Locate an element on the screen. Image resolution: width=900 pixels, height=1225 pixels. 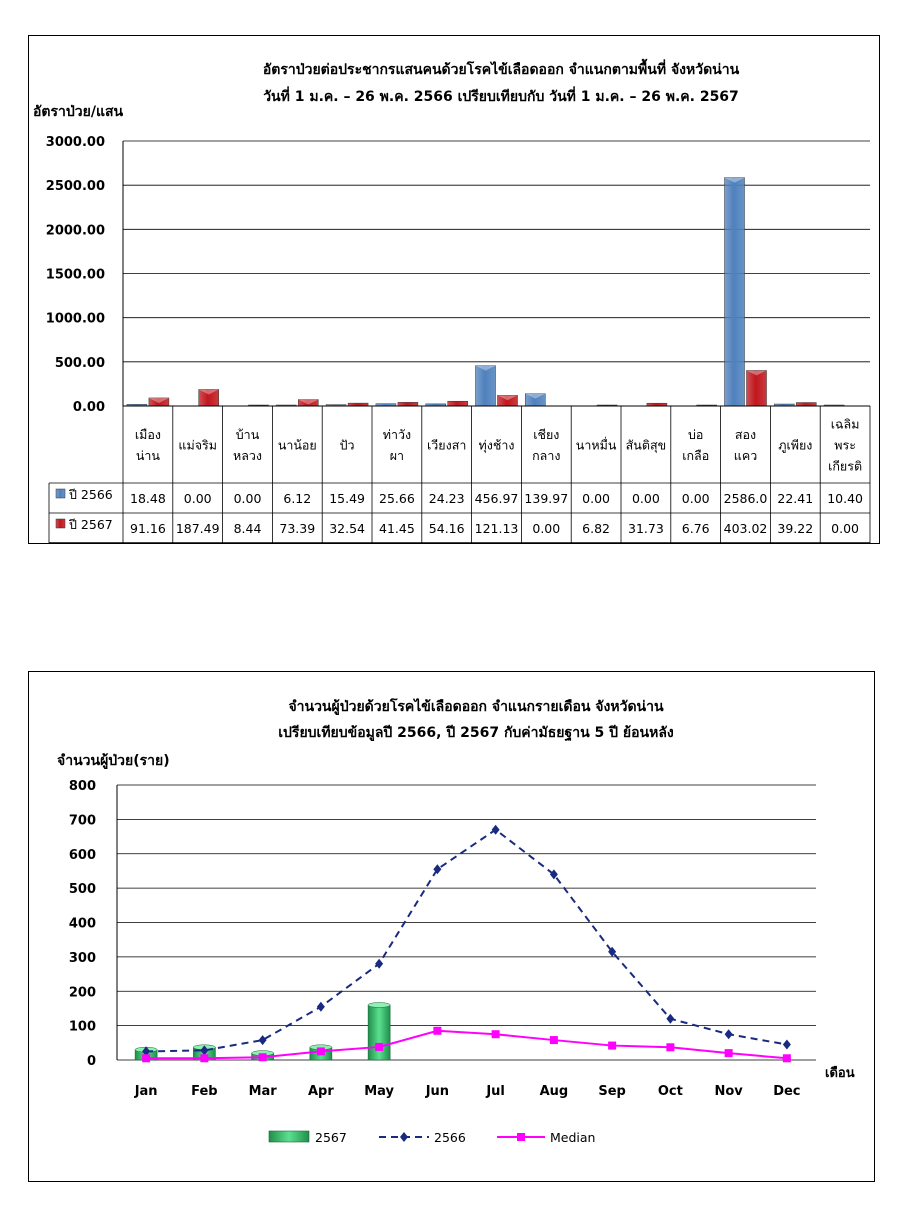
x-tick-label: Jun is located at coordinates (437, 1091).